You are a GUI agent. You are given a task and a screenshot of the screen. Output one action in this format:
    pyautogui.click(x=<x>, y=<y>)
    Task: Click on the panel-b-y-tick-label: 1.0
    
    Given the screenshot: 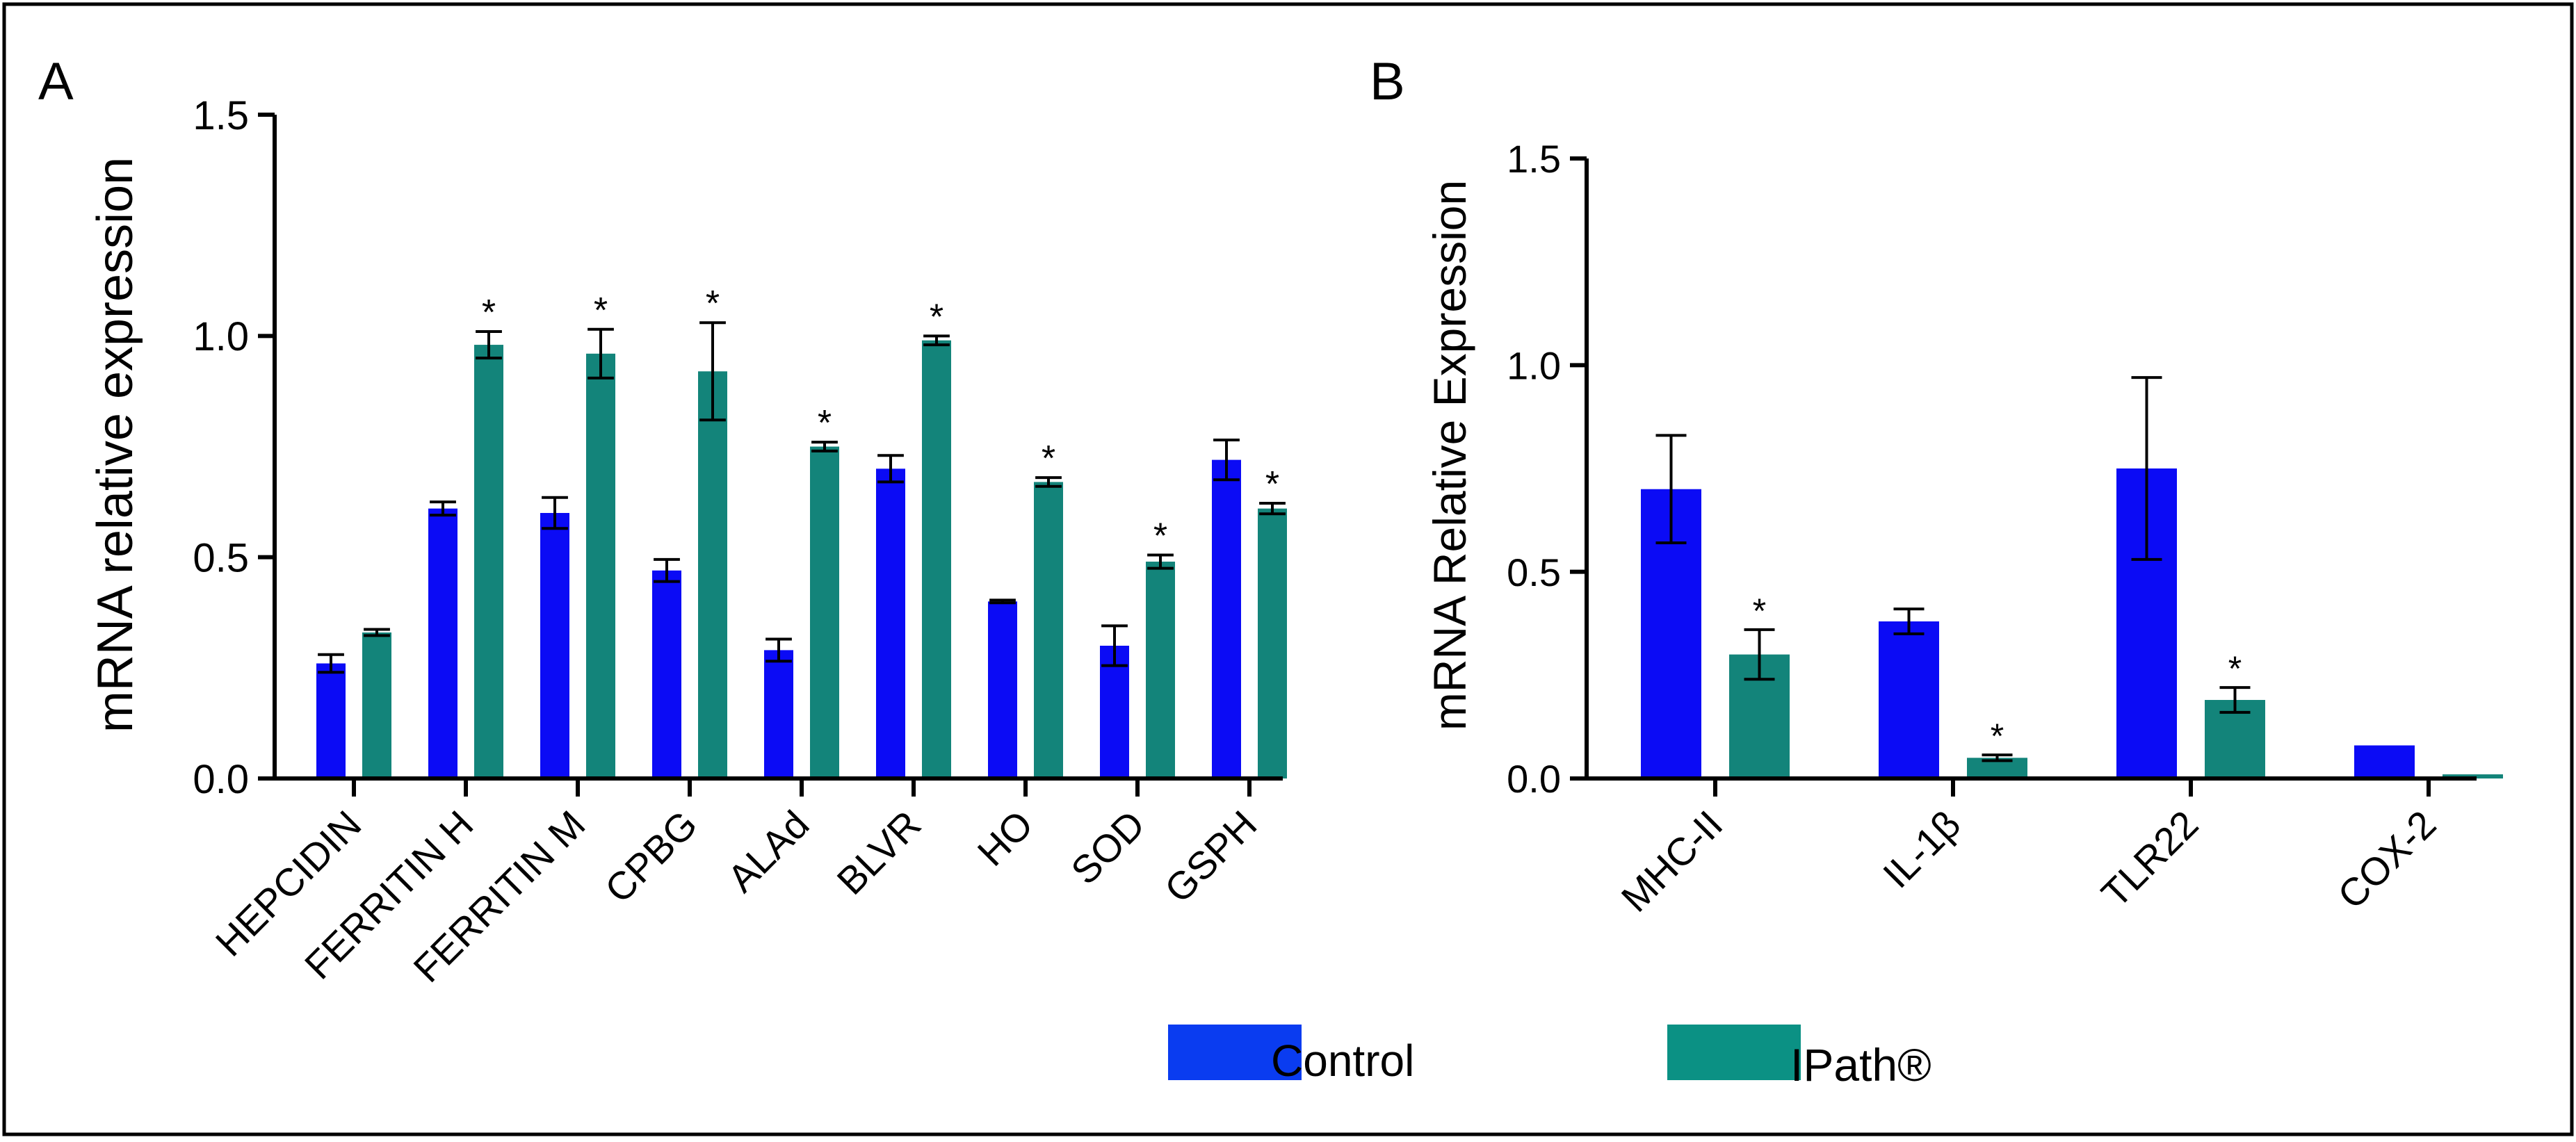 What is the action you would take?
    pyautogui.click(x=1534, y=365)
    